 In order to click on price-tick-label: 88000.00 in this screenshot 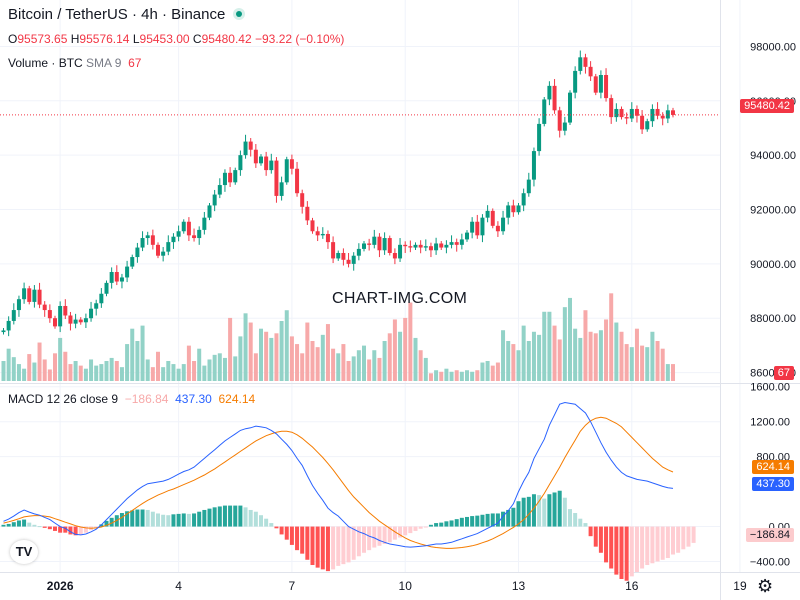, I will do `click(773, 319)`.